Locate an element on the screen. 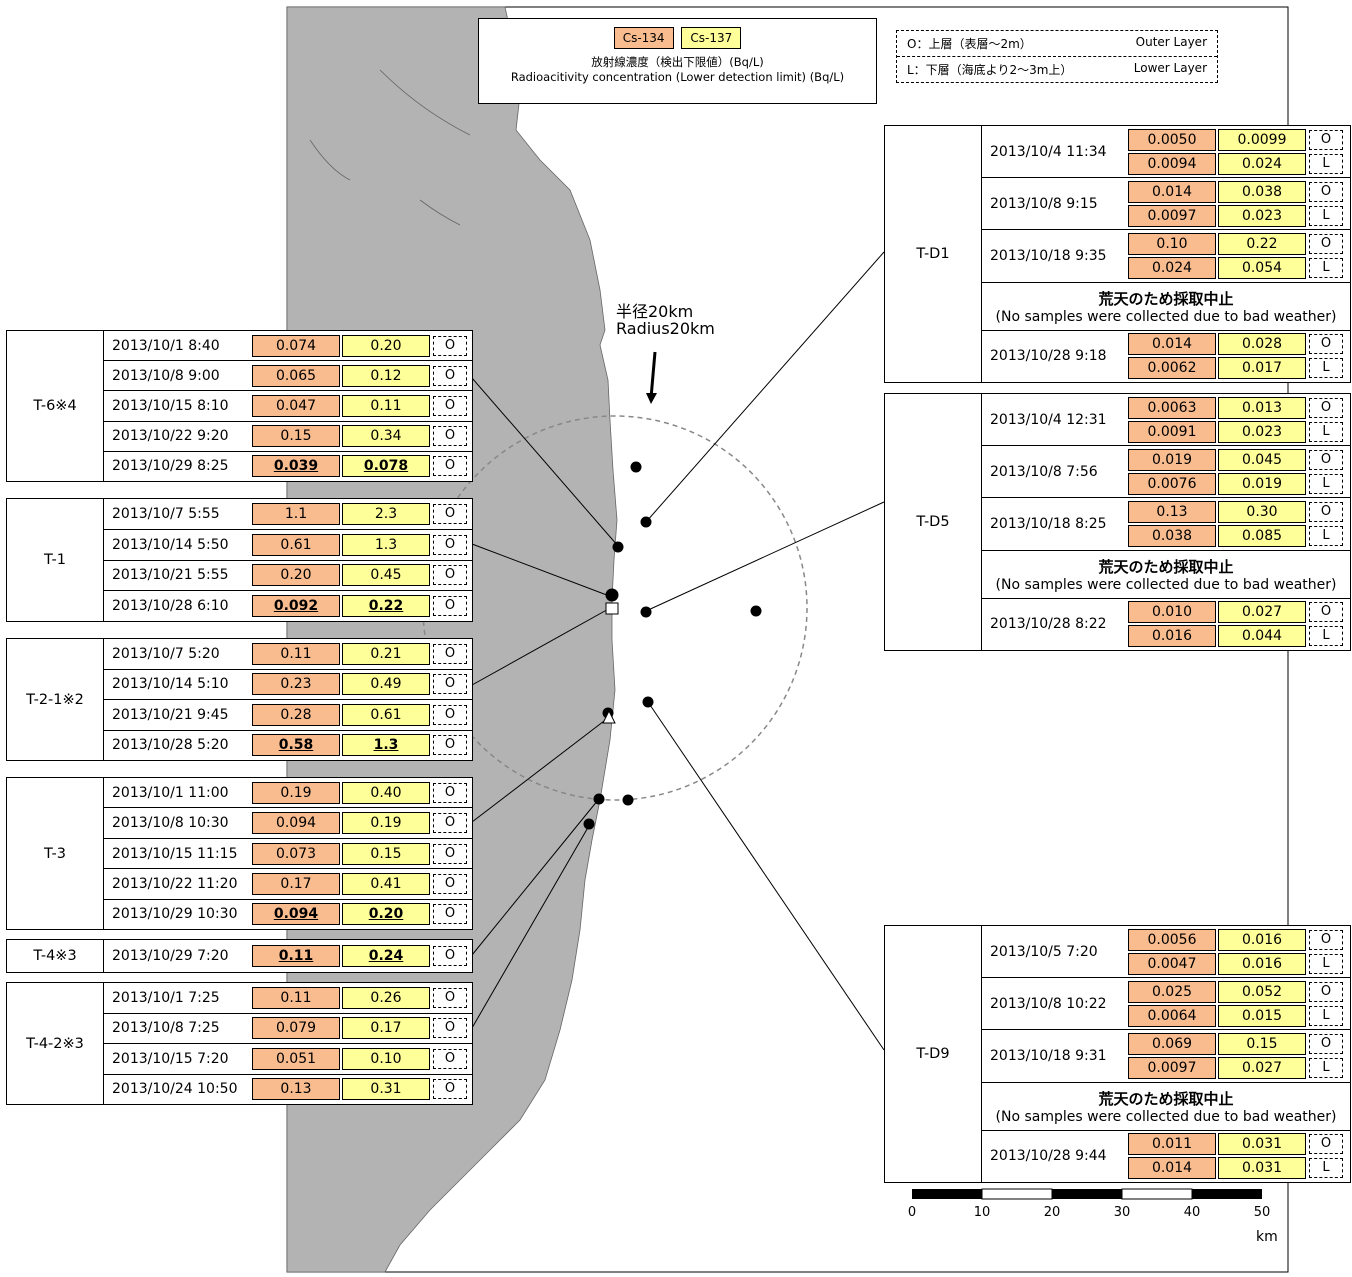 This screenshot has height=1277, width=1352. sampling-points is located at coordinates (672, 645).